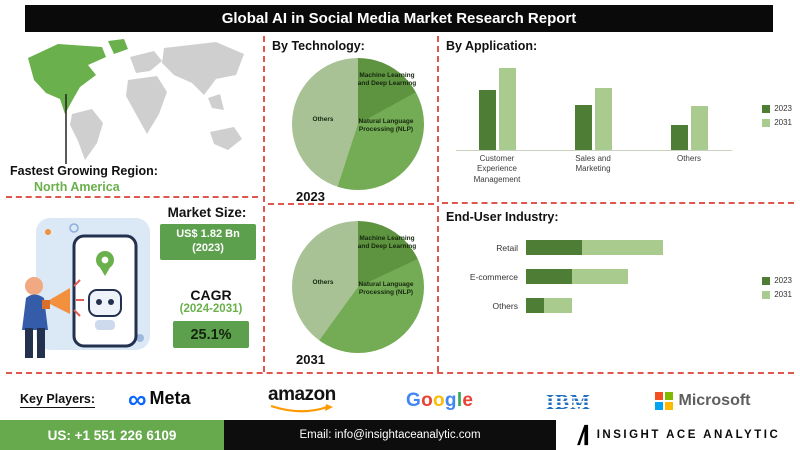 Image resolution: width=800 pixels, height=450 pixels. I want to click on eu-category-label: Others, so click(505, 305).